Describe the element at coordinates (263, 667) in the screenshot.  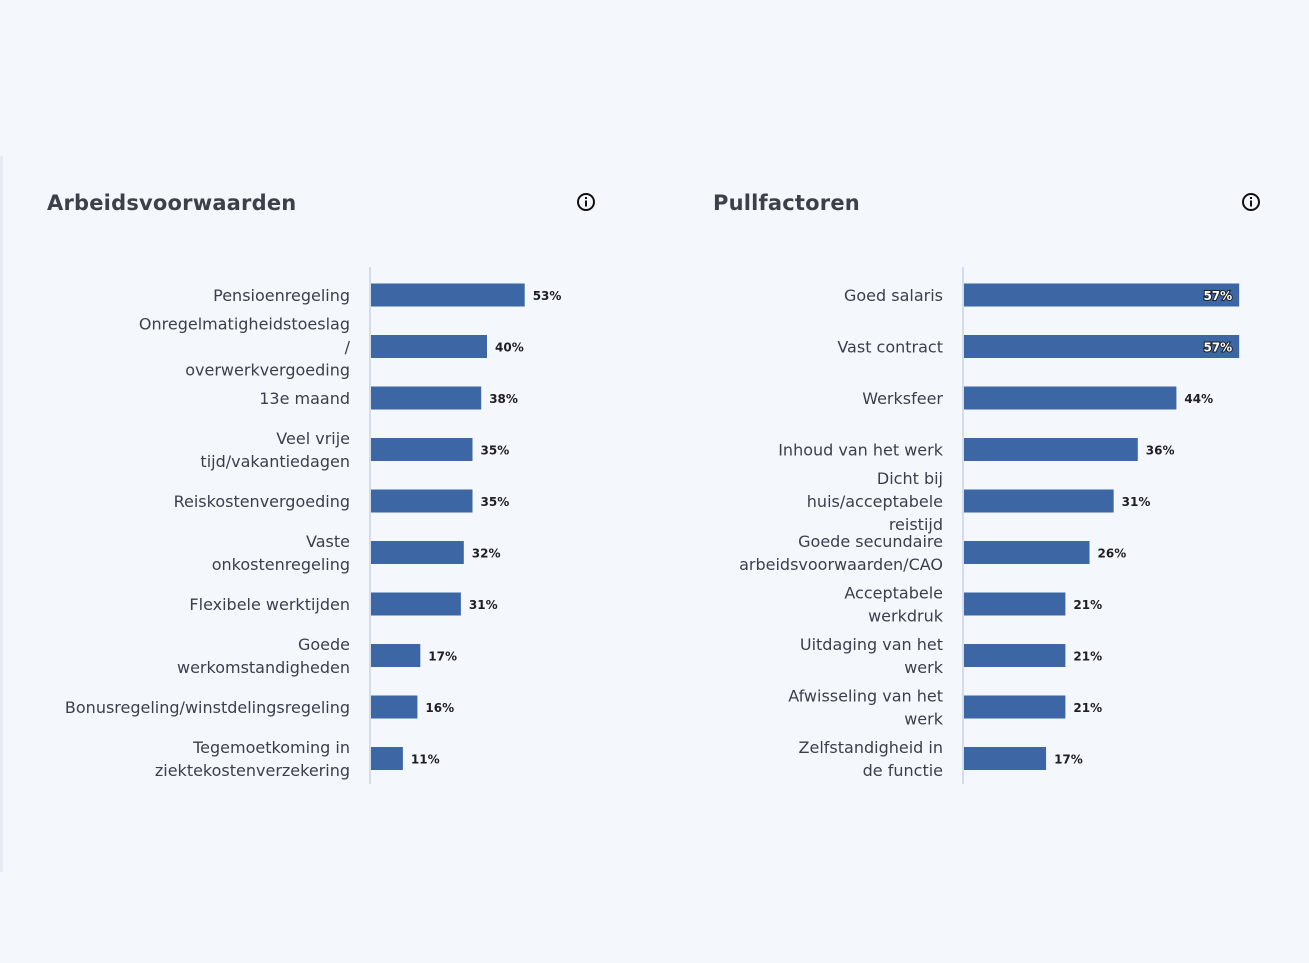
I see `category-label: werkomstandigheden` at that location.